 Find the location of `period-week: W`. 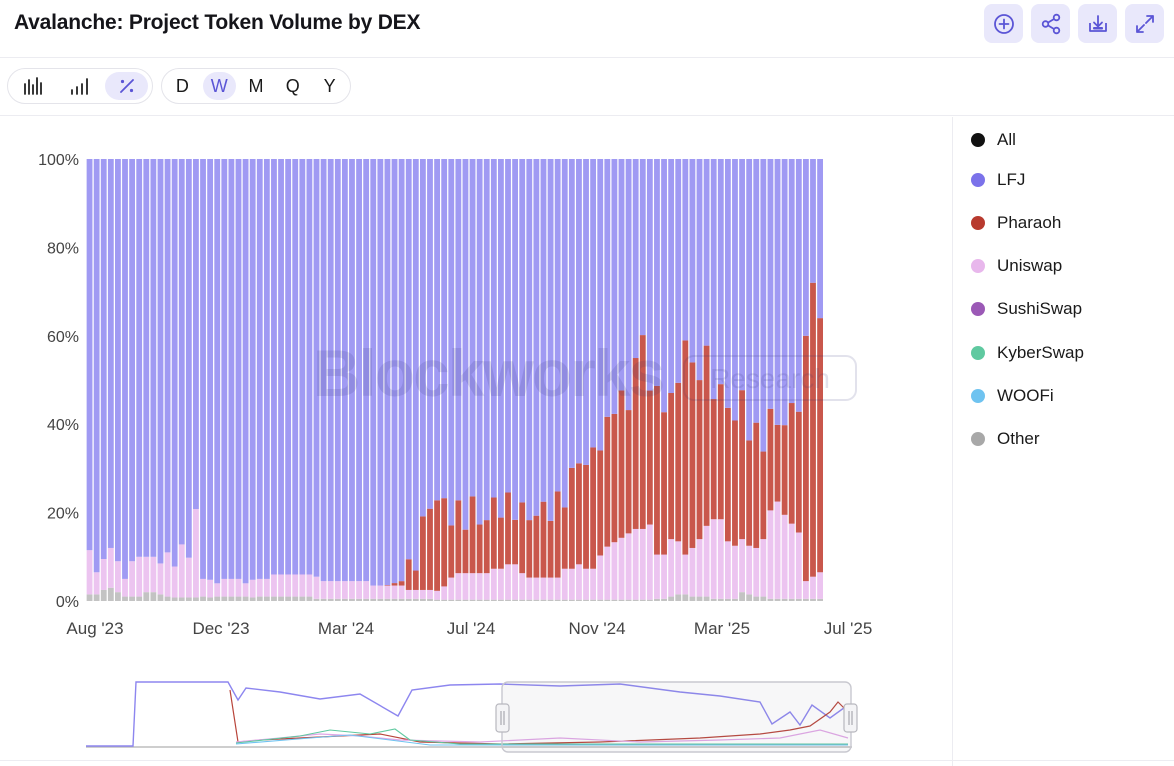

period-week: W is located at coordinates (219, 86).